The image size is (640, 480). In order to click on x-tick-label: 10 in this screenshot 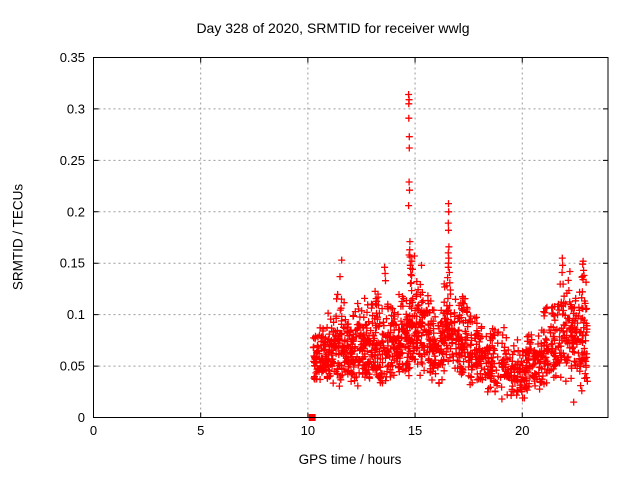, I will do `click(308, 430)`.